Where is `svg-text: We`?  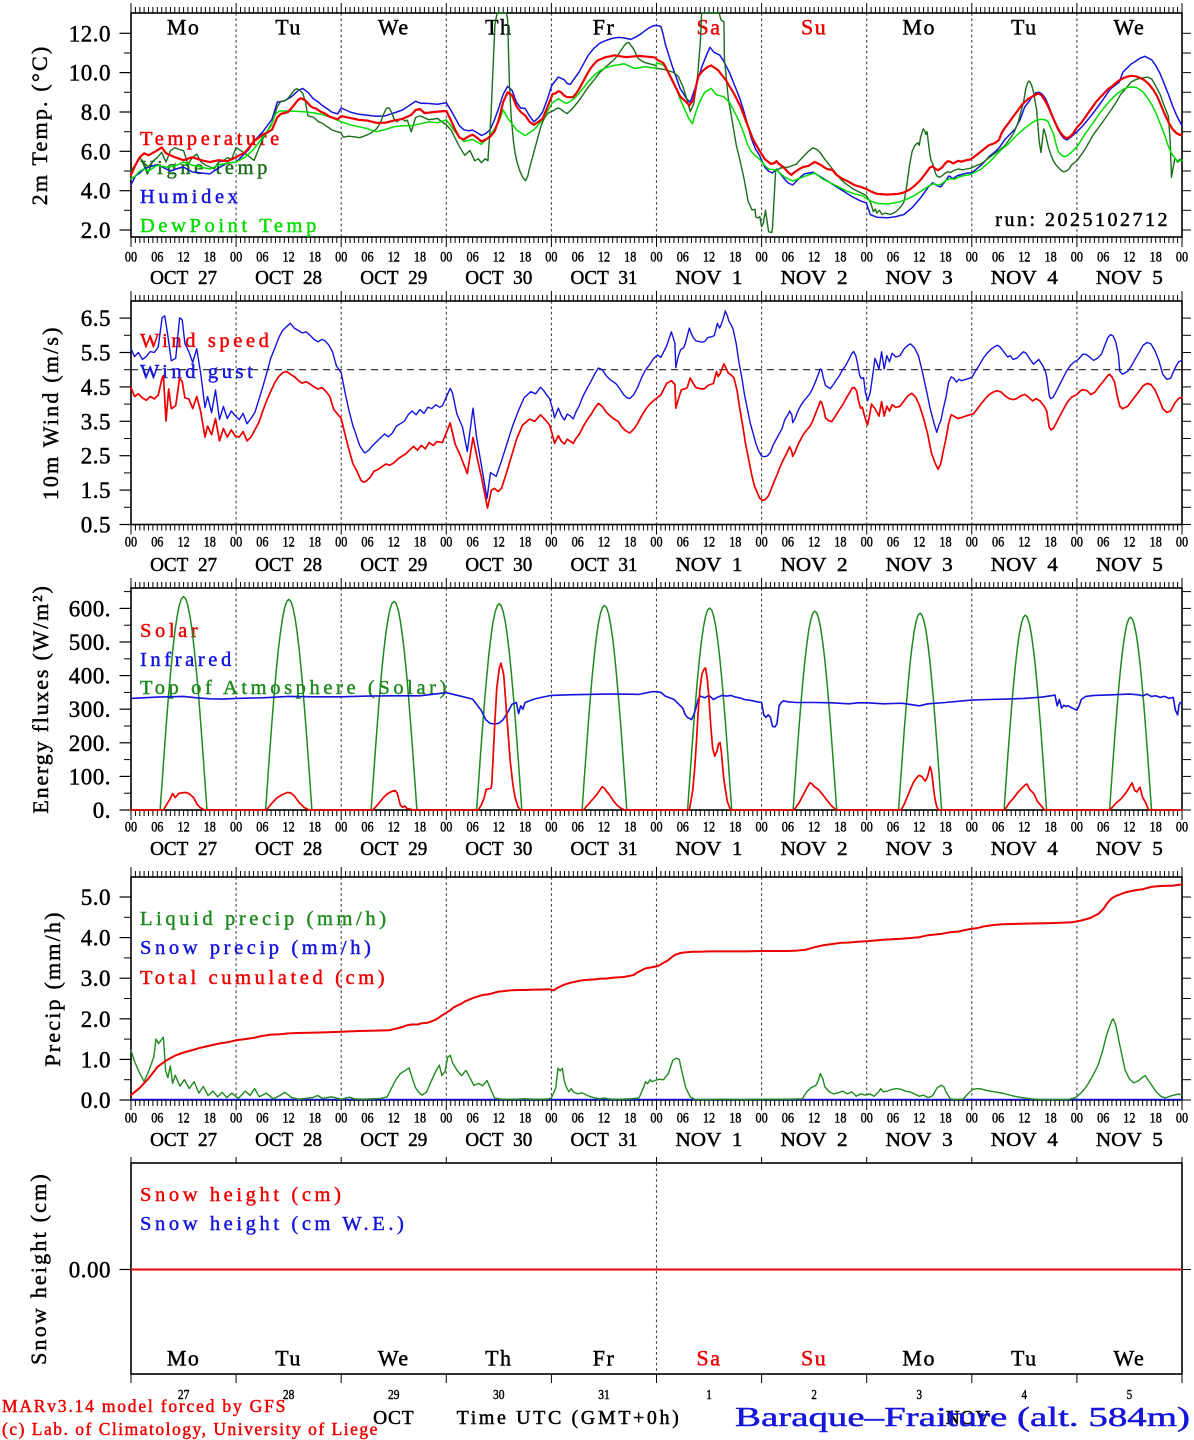
svg-text: We is located at coordinates (1130, 27).